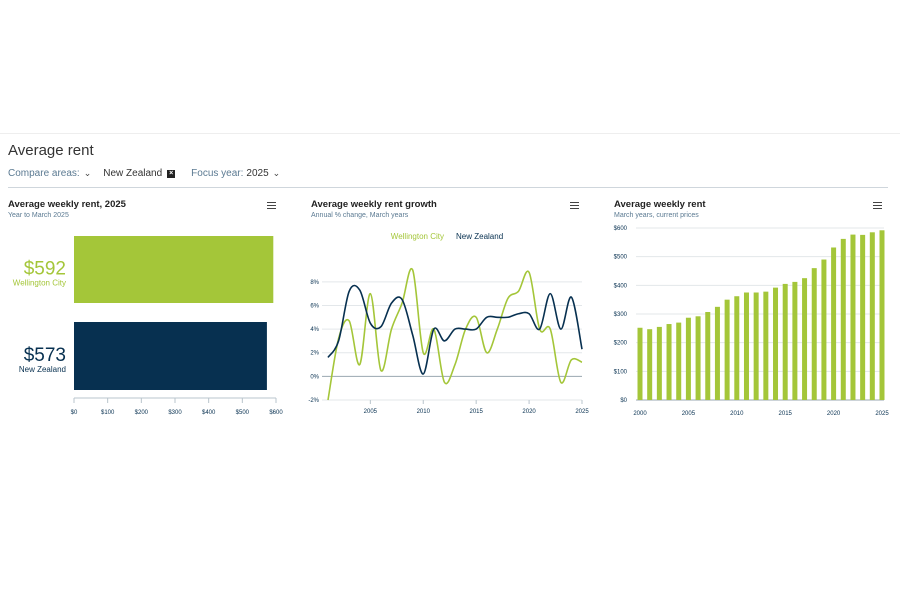 Image resolution: width=900 pixels, height=600 pixels. Describe the element at coordinates (108, 413) in the screenshot. I see `x-tick-label: $100` at that location.